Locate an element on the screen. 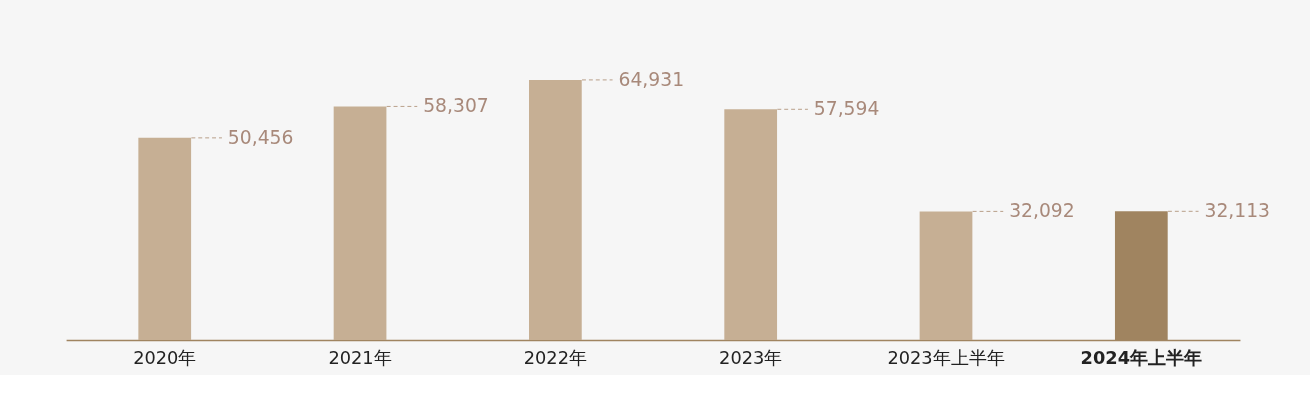 The height and width of the screenshot is (402, 1310). x-tick-label: 2021年 is located at coordinates (360, 358).